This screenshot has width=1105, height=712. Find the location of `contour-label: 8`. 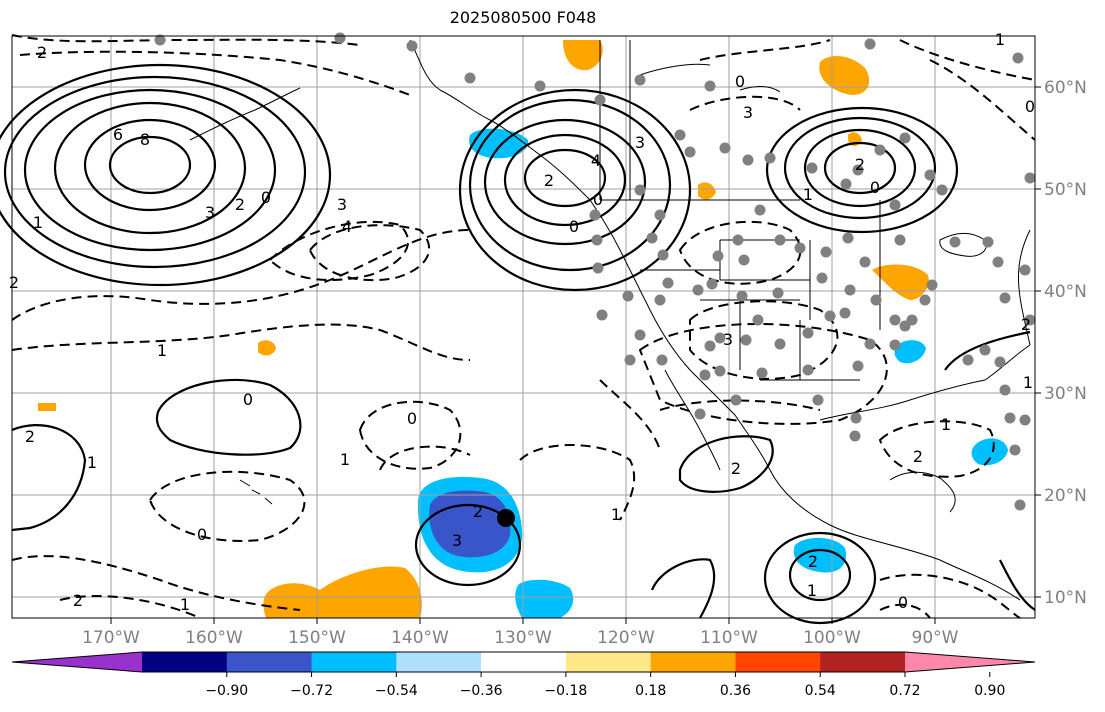

contour-label: 8 is located at coordinates (145, 139).